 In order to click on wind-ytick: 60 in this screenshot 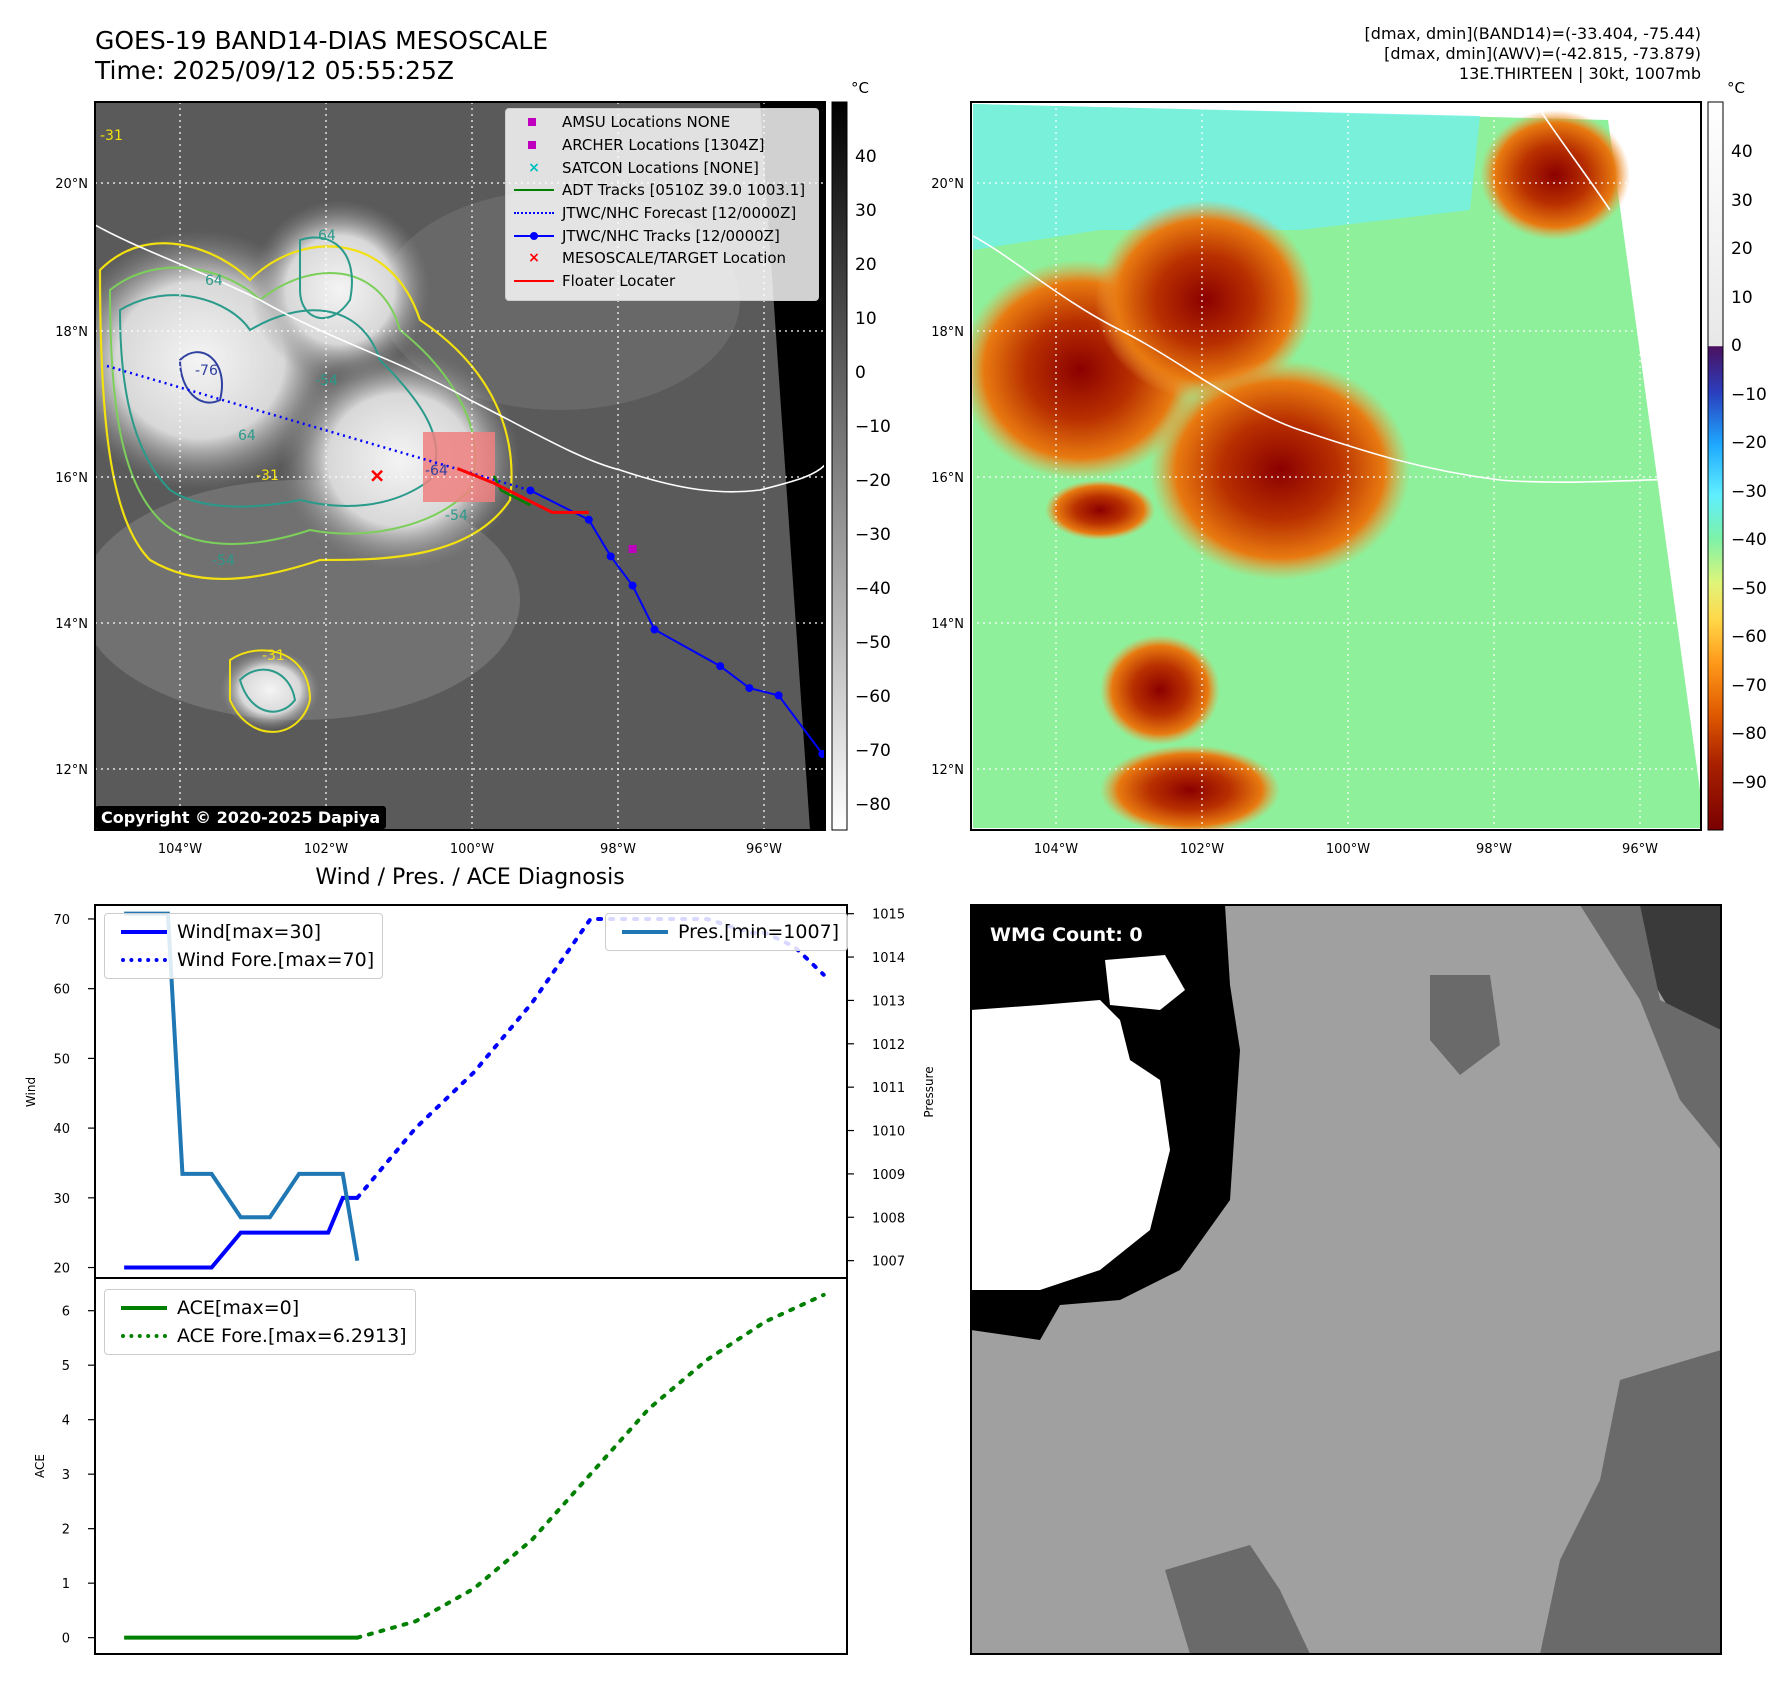, I will do `click(61, 990)`.